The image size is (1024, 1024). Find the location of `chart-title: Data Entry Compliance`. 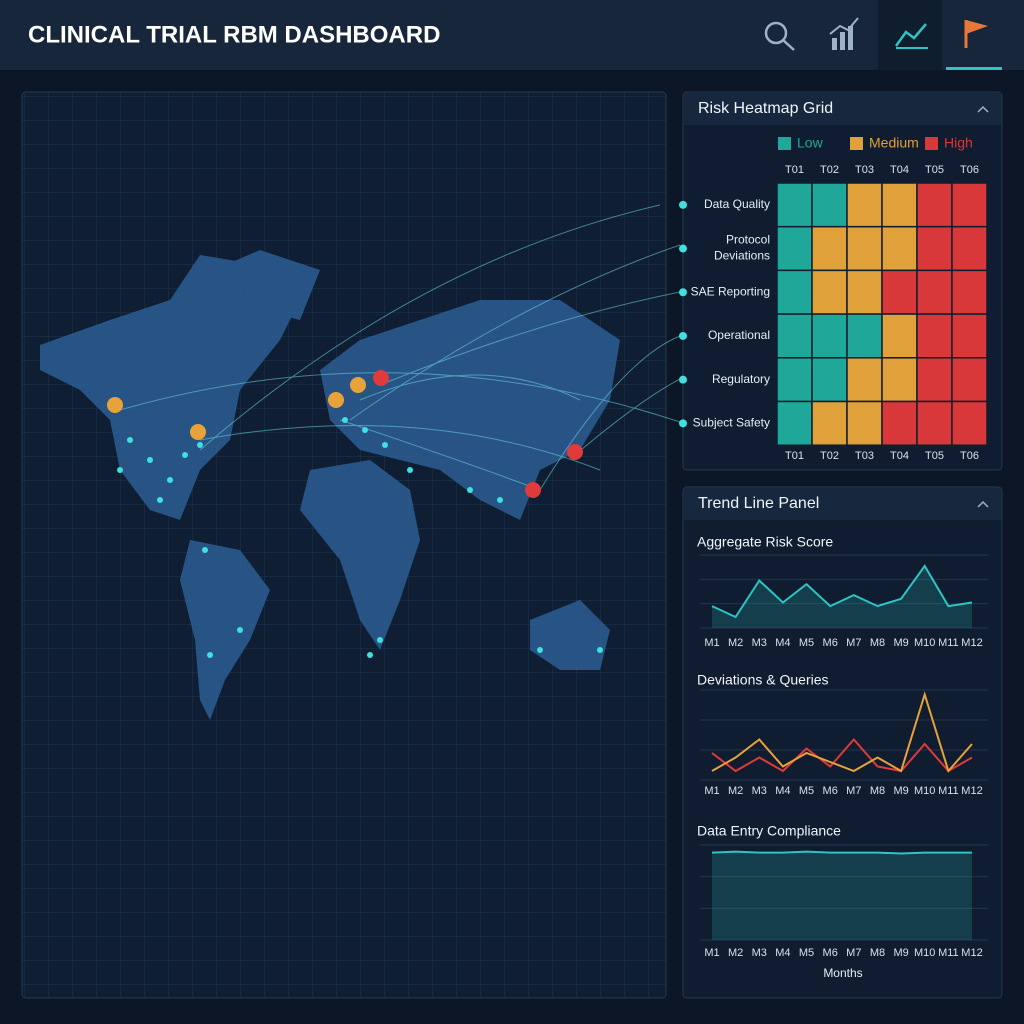

chart-title: Data Entry Compliance is located at coordinates (769, 831).